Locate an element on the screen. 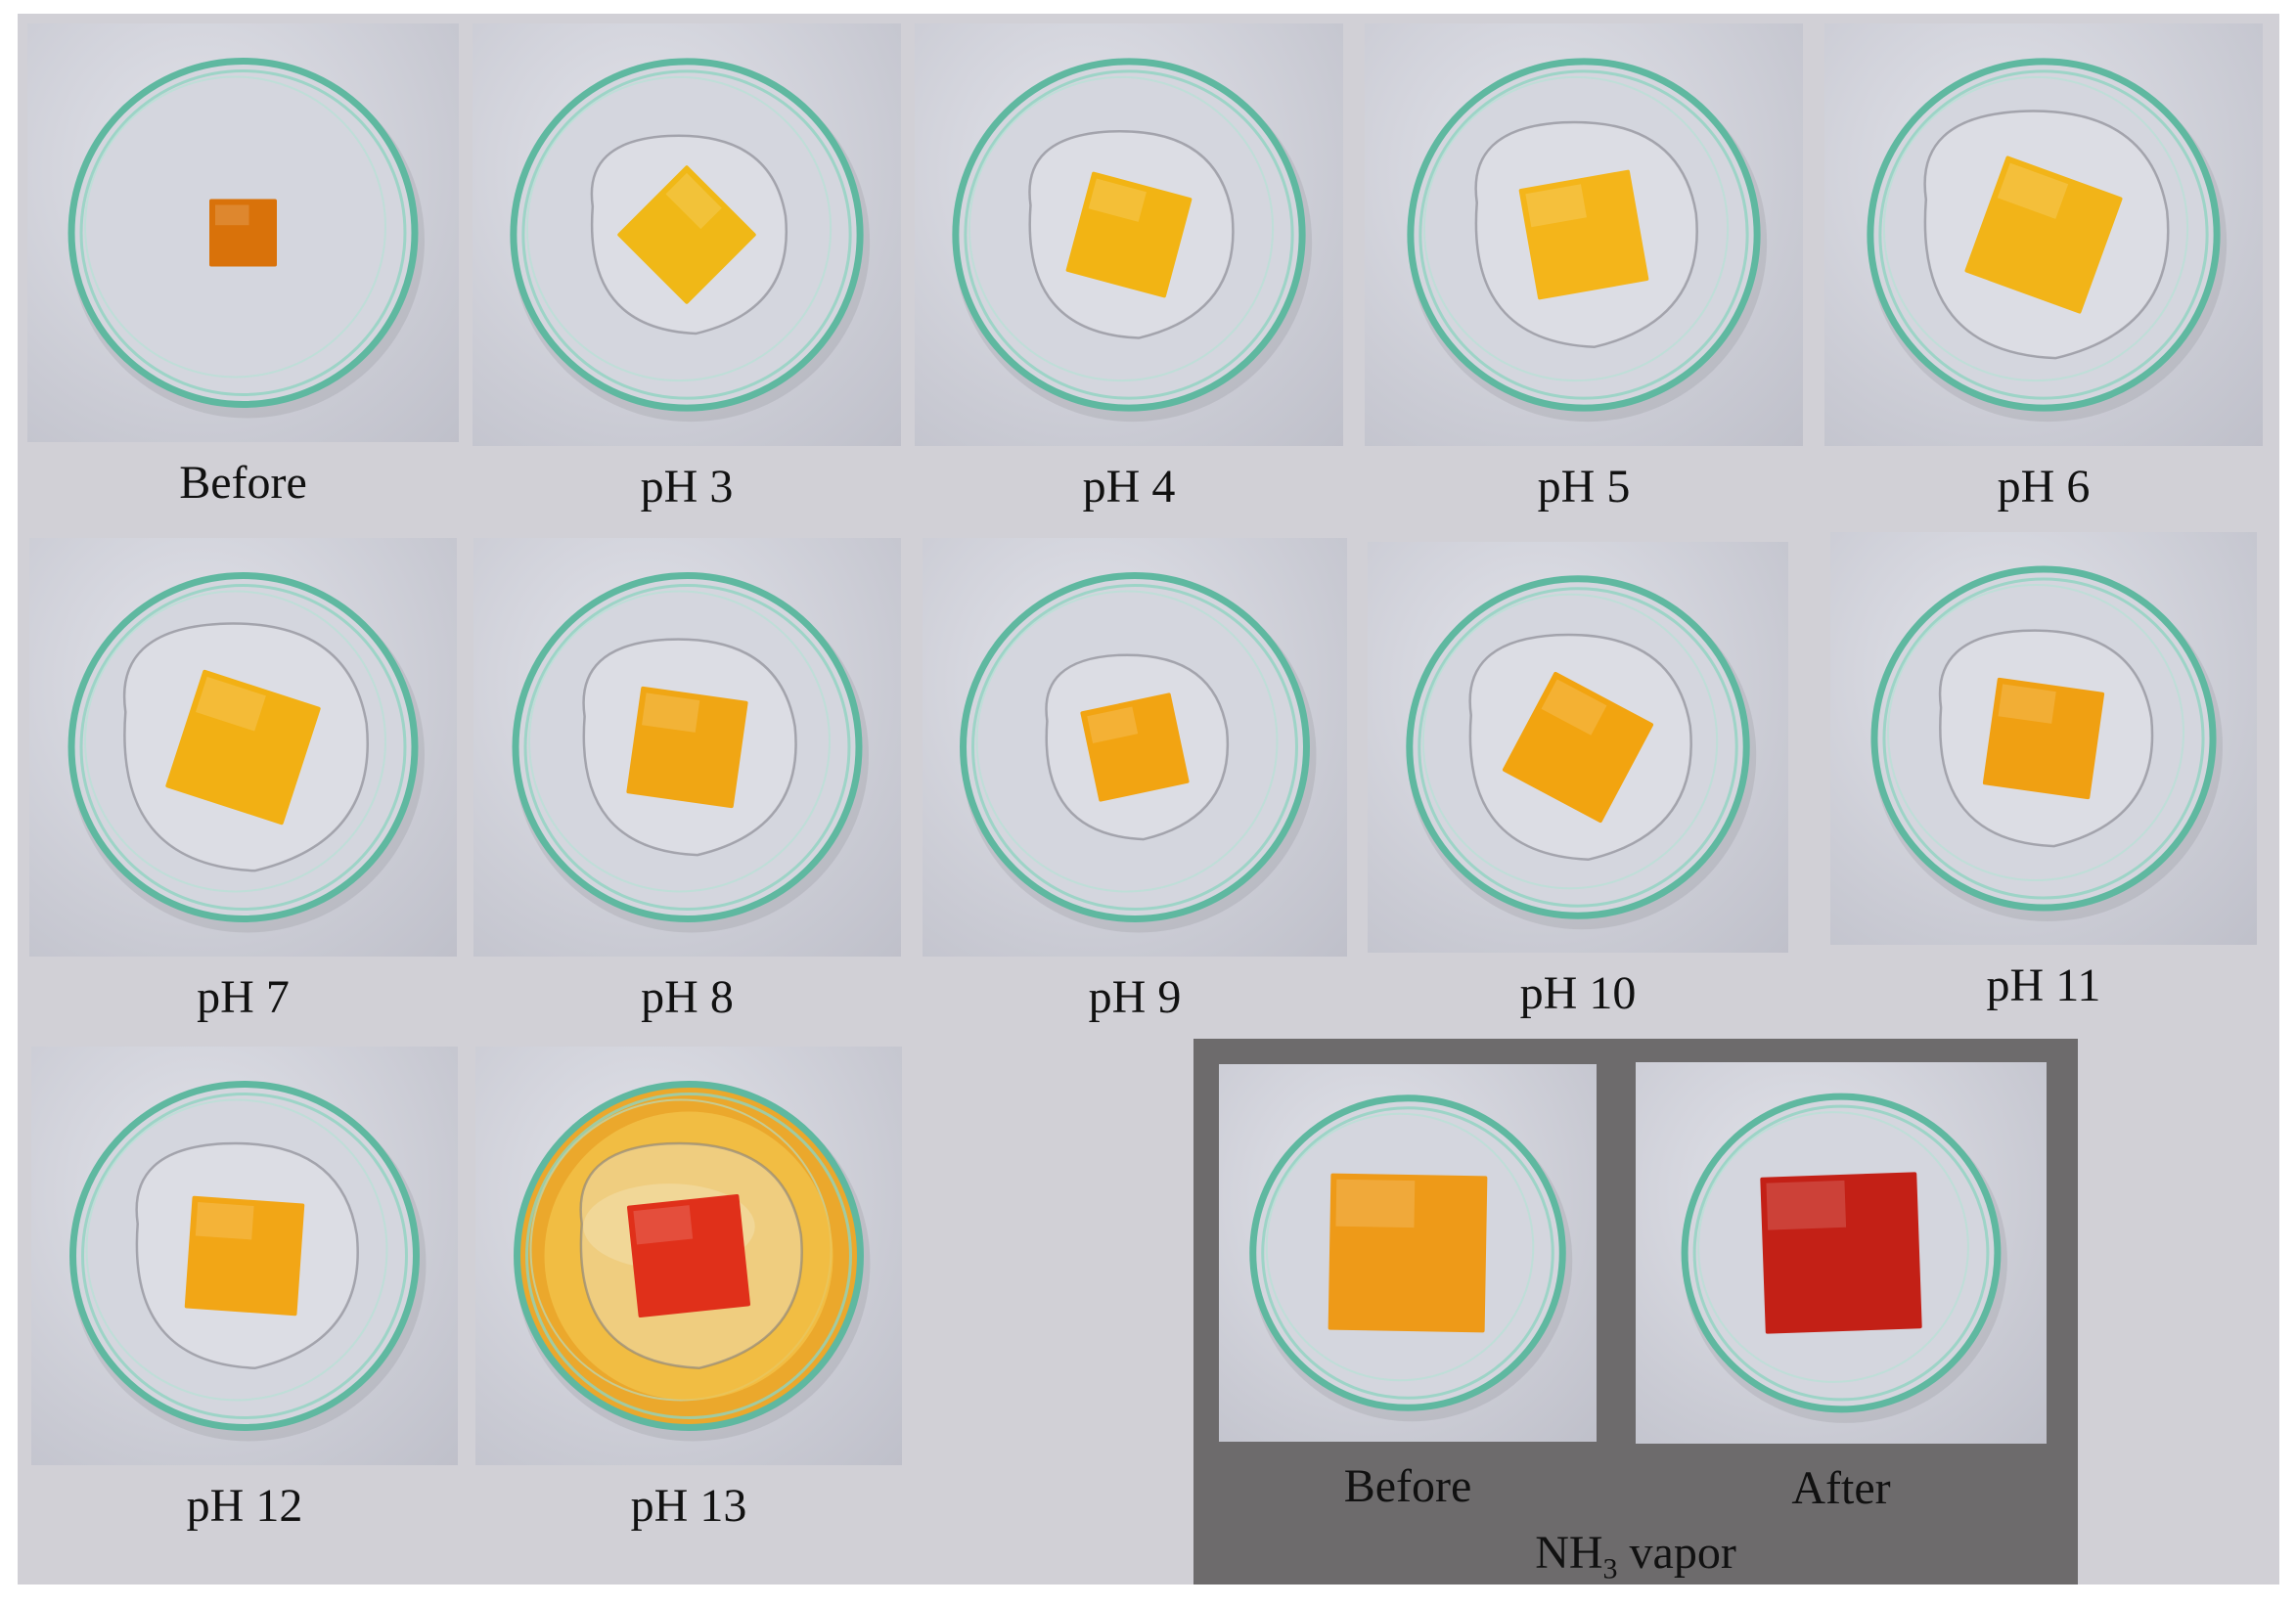 The height and width of the screenshot is (1607, 2296). panel-ph9-film-sample is located at coordinates (1135, 747).